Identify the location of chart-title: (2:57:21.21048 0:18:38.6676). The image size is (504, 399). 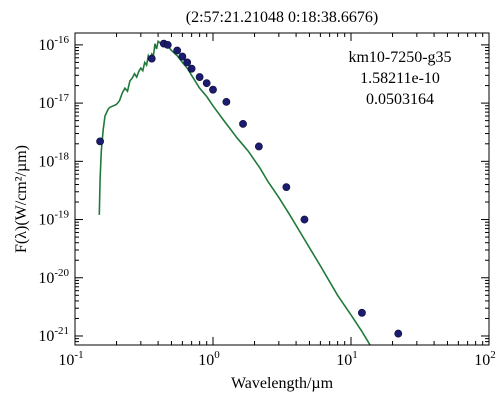
(282, 17).